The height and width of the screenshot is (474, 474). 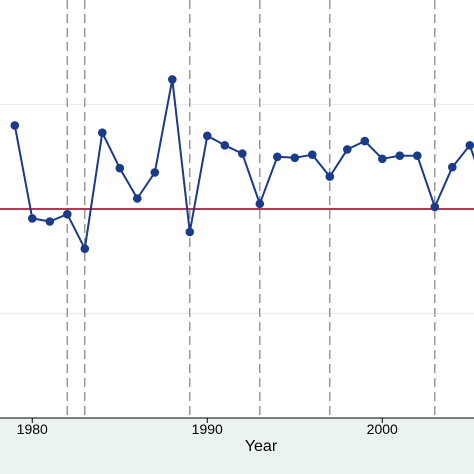 What do you see at coordinates (85, 248) in the screenshot?
I see `data-point-1983` at bounding box center [85, 248].